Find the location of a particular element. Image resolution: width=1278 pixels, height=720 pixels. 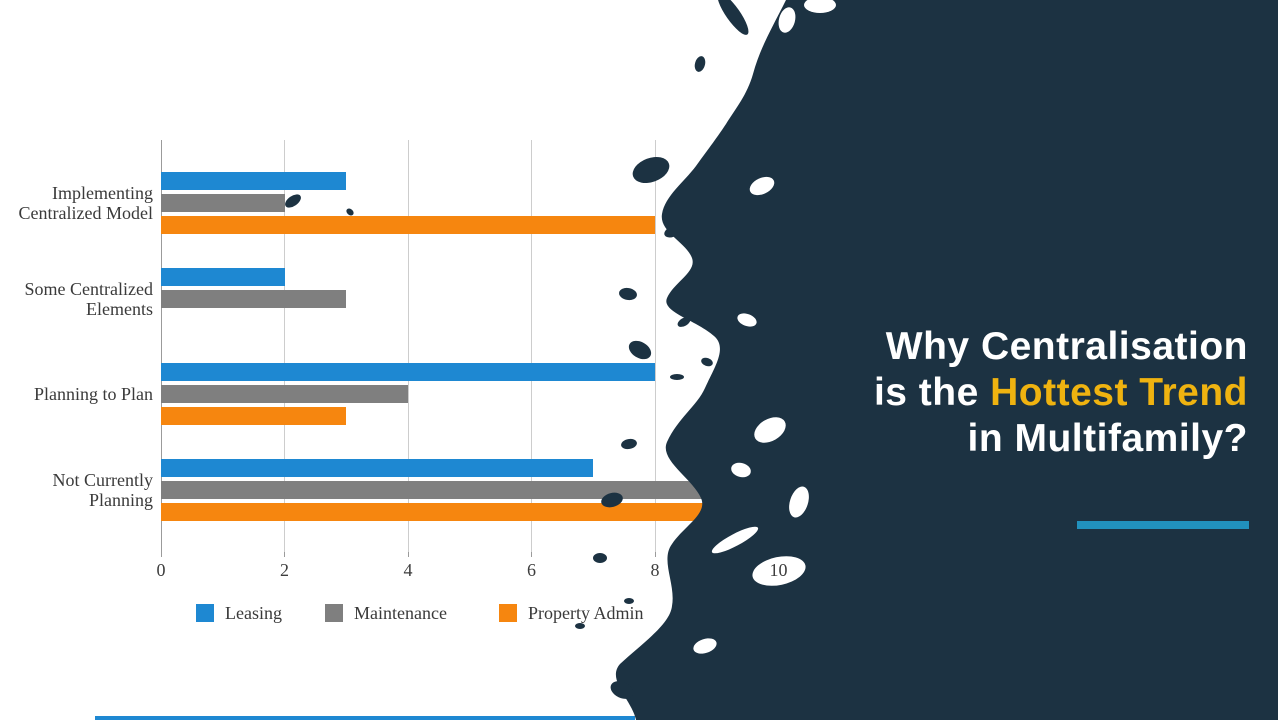

category-label-line: Centralized Model is located at coordinates (85, 213).